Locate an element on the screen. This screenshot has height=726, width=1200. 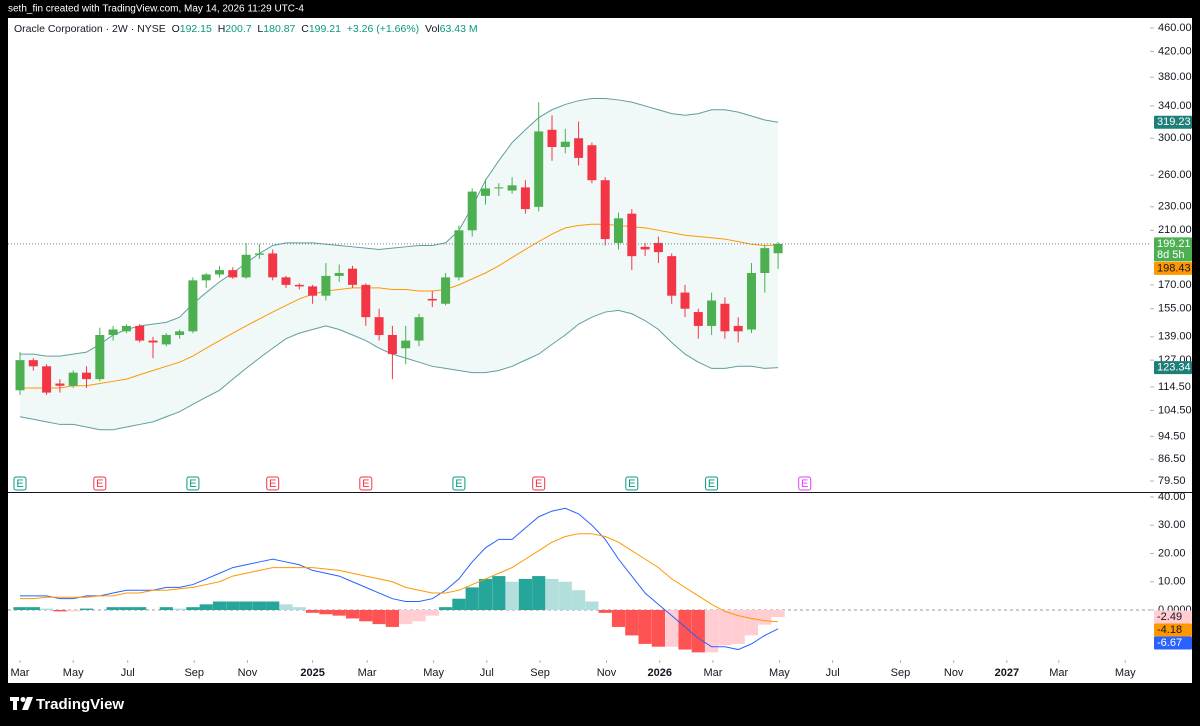
price-label: 319.23 is located at coordinates (1174, 122).